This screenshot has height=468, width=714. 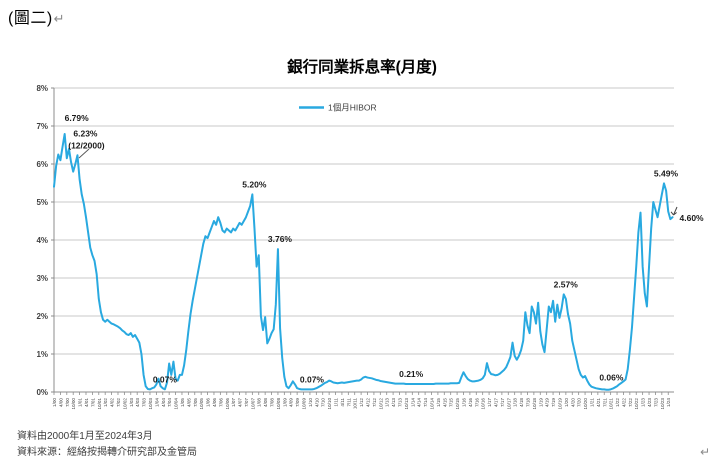 I want to click on x-tick-label: 4/08, so click(x=265, y=402).